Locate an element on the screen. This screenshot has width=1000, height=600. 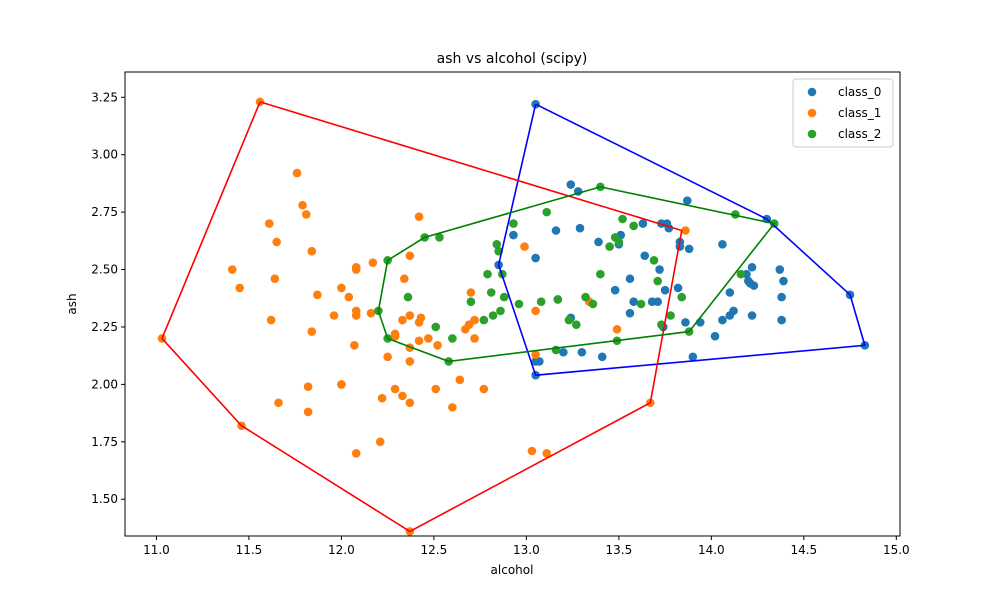
y-tick-label: 2.75 is located at coordinates (104, 212).